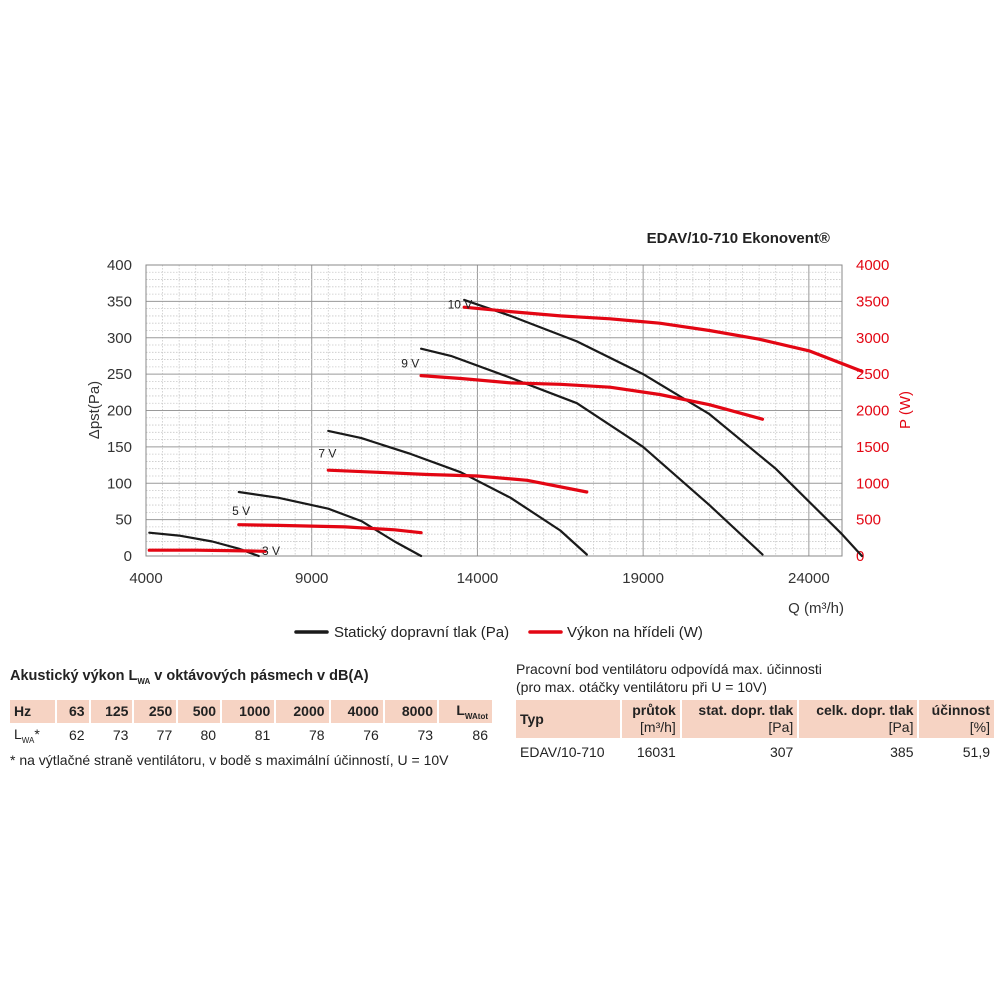 The width and height of the screenshot is (1000, 1000). Describe the element at coordinates (480, 735) in the screenshot. I see `value-total: 86` at that location.